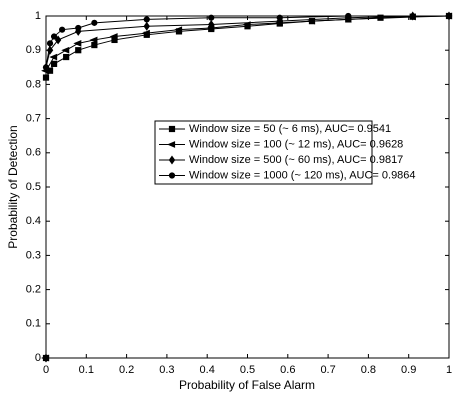 This screenshot has height=402, width=474. I want to click on y-tick-label: 0.1, so click(33, 324).